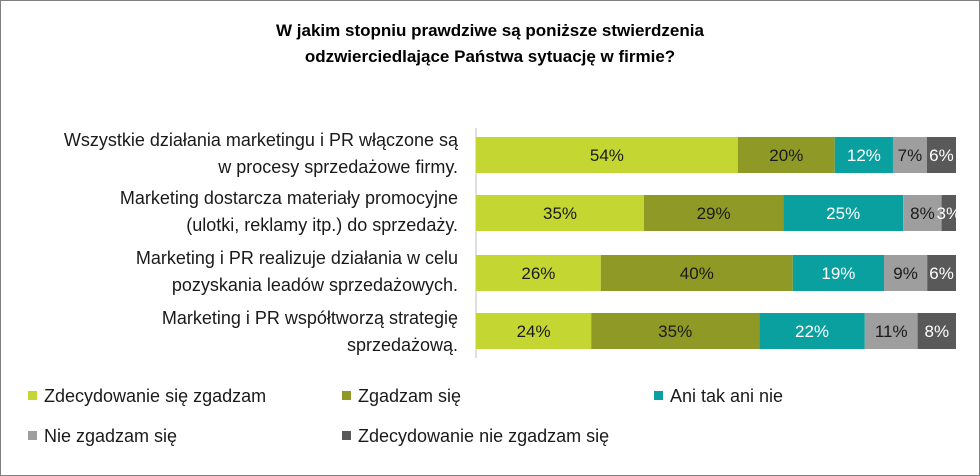 This screenshot has height=476, width=980. I want to click on data-label: 3%, so click(949, 213).